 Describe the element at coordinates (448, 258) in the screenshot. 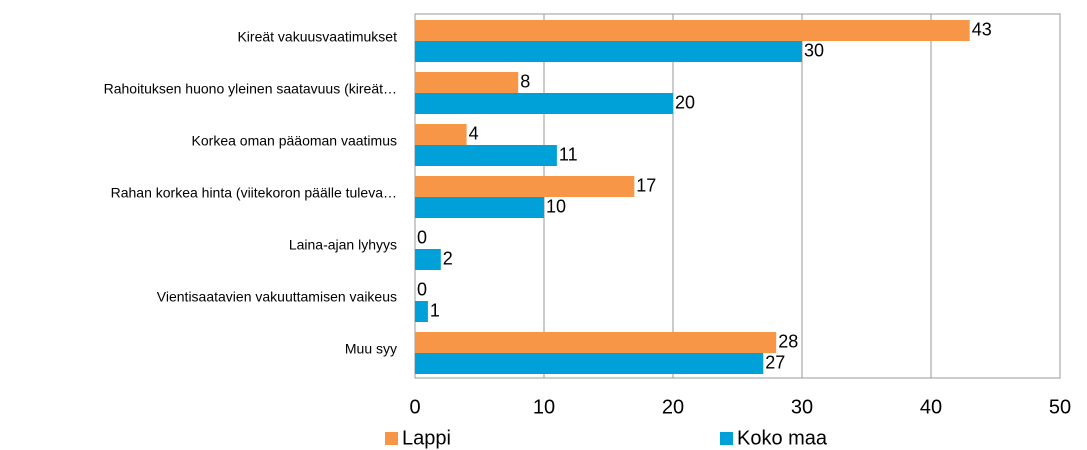

I see `value-label: 2` at that location.